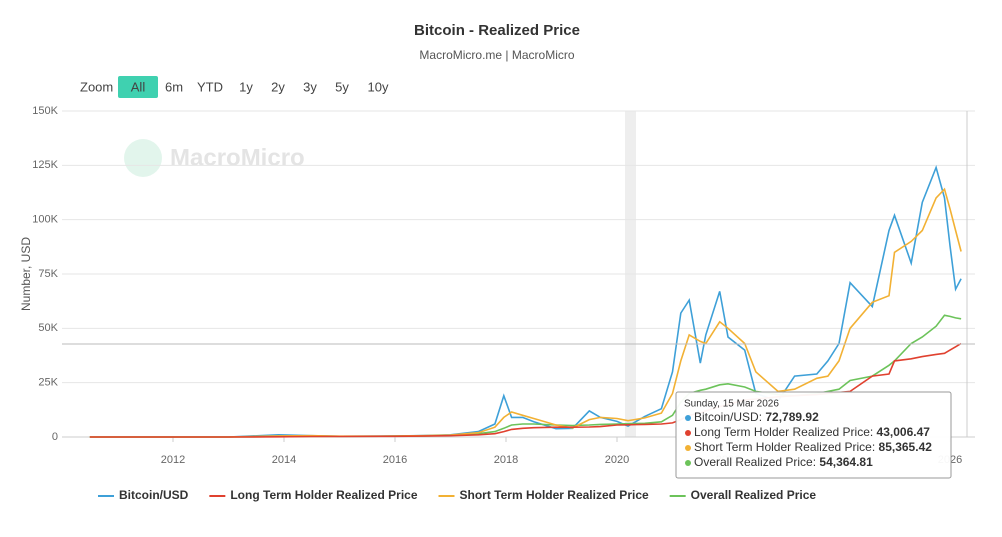  What do you see at coordinates (731, 404) in the screenshot?
I see `tooltip-date: Sunday, 15 Mar 2026` at bounding box center [731, 404].